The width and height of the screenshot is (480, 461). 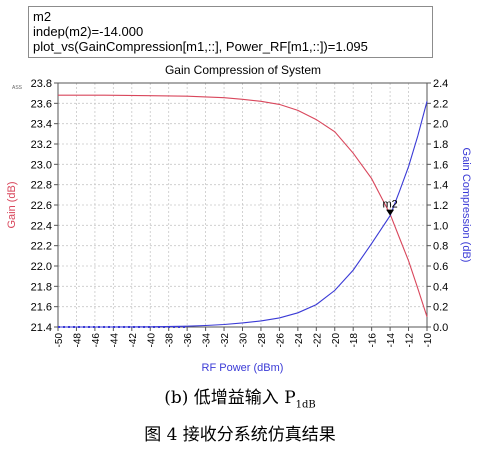 I want to click on y-left-tick-label: 21.4, so click(x=41, y=328).